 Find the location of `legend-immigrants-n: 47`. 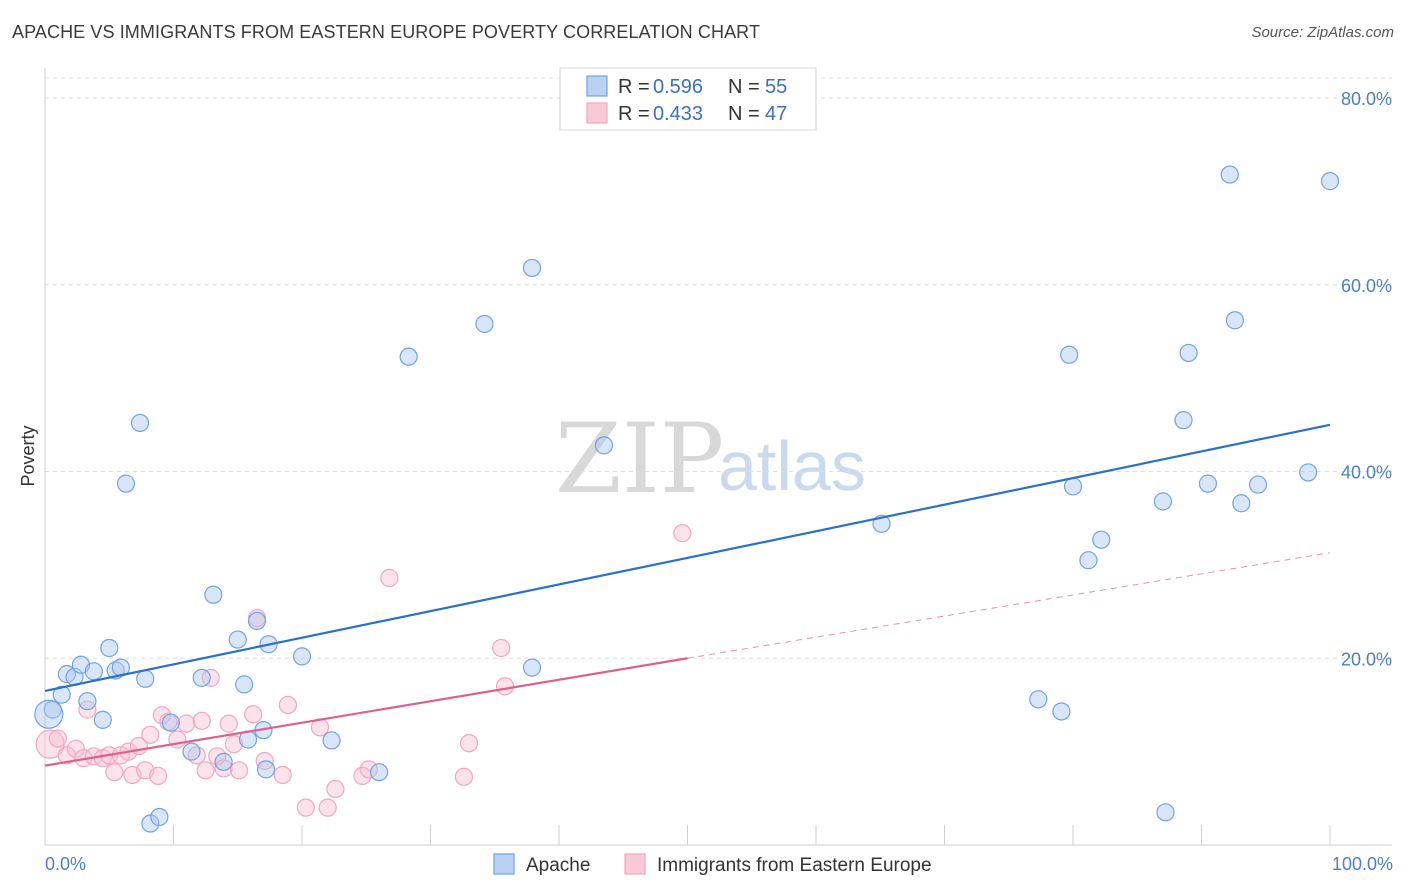

legend-immigrants-n: 47 is located at coordinates (776, 114).